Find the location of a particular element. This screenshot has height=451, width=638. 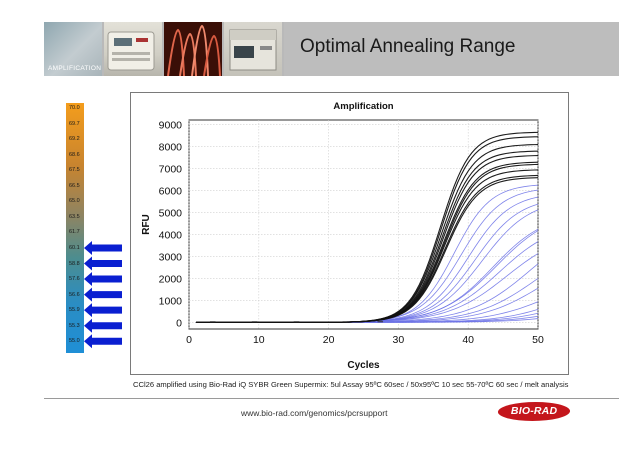

temperature-label: 69.7 is located at coordinates (74, 123).